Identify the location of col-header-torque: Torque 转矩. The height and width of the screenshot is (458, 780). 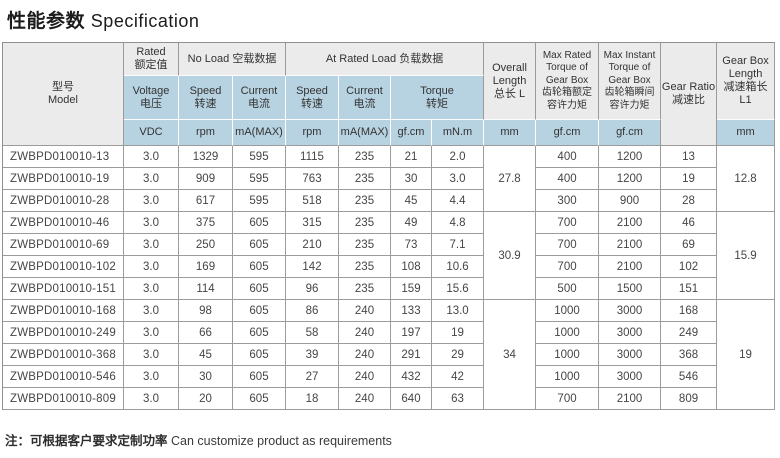
(438, 98).